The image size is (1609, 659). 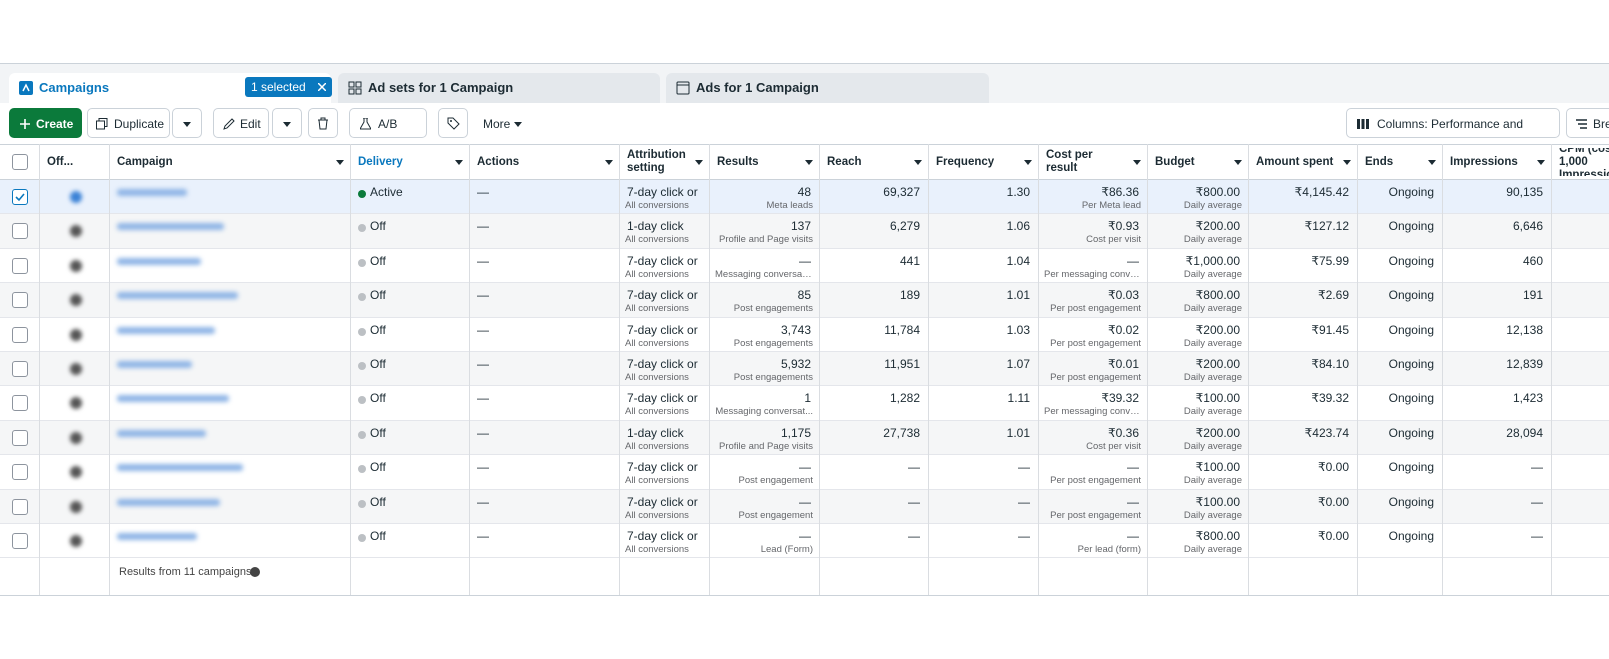 I want to click on tag-button, so click(x=453, y=123).